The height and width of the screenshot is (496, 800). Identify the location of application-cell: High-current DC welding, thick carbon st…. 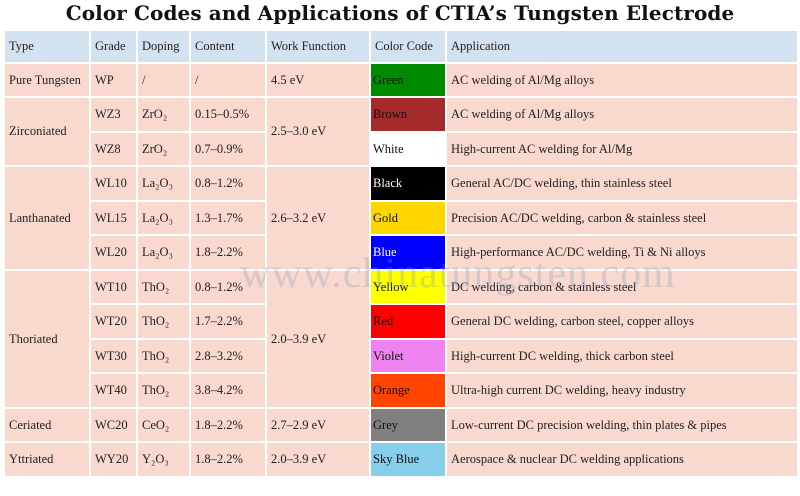
(622, 356).